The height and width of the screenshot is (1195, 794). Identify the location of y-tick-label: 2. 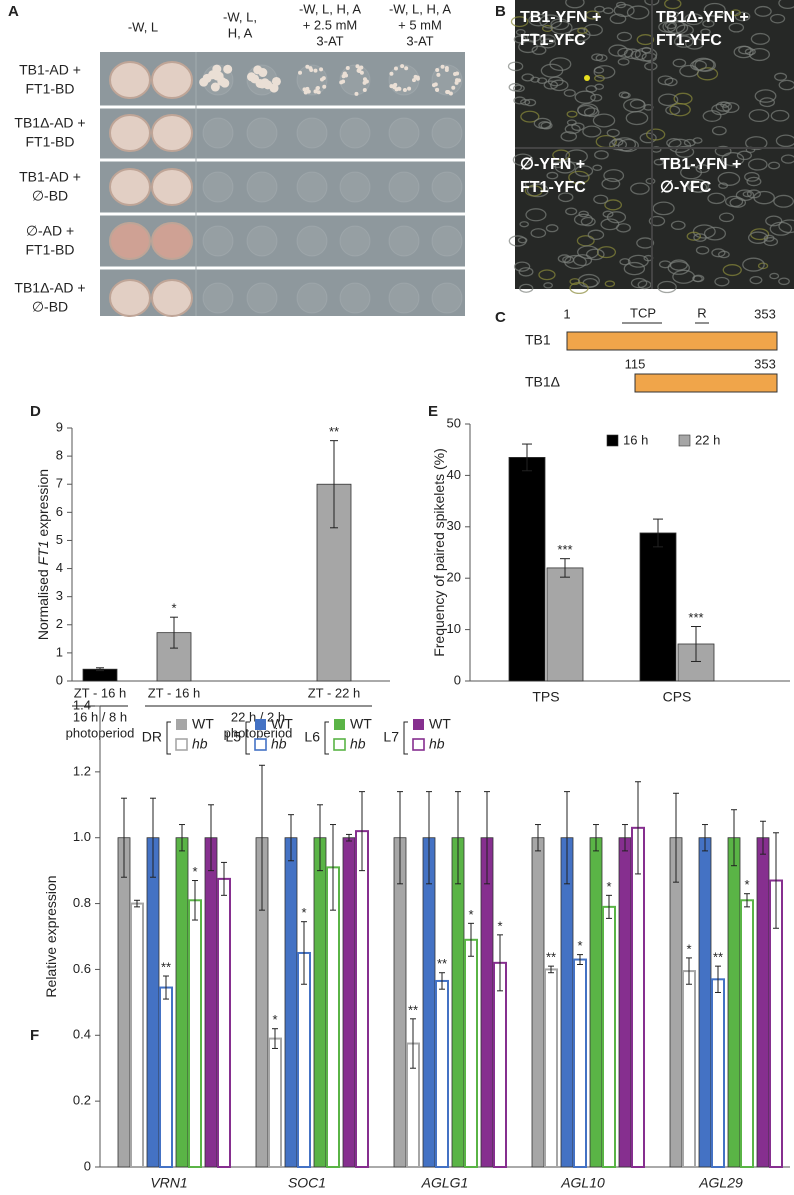
(59, 623).